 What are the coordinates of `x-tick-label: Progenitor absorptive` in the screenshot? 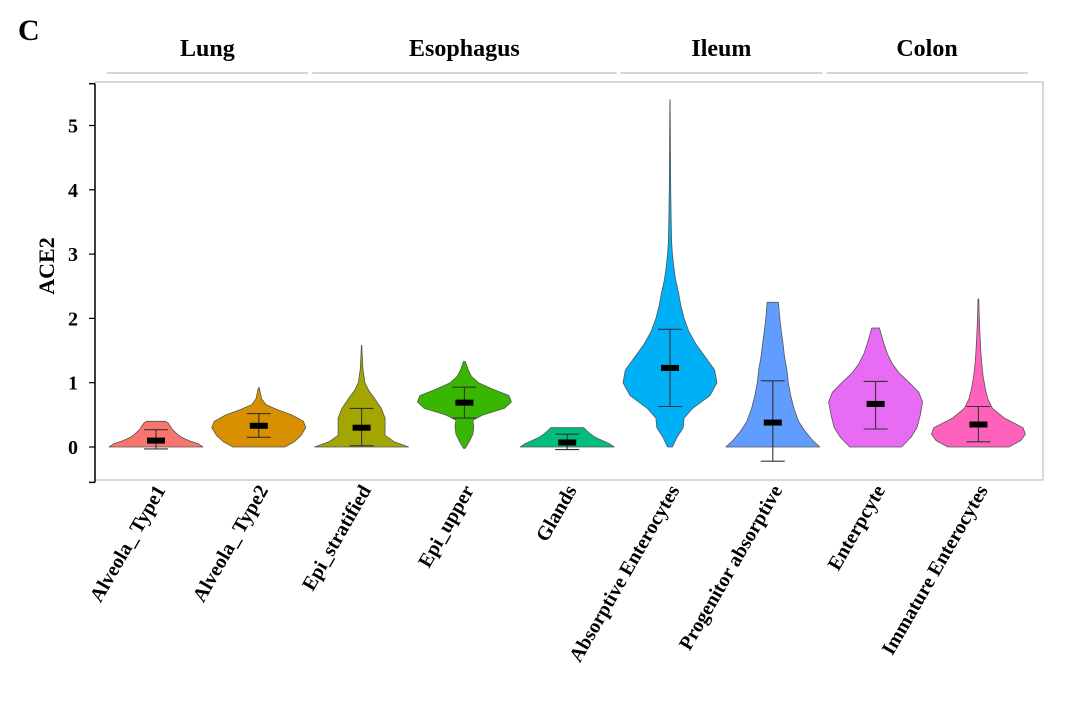 It's located at (731, 567).